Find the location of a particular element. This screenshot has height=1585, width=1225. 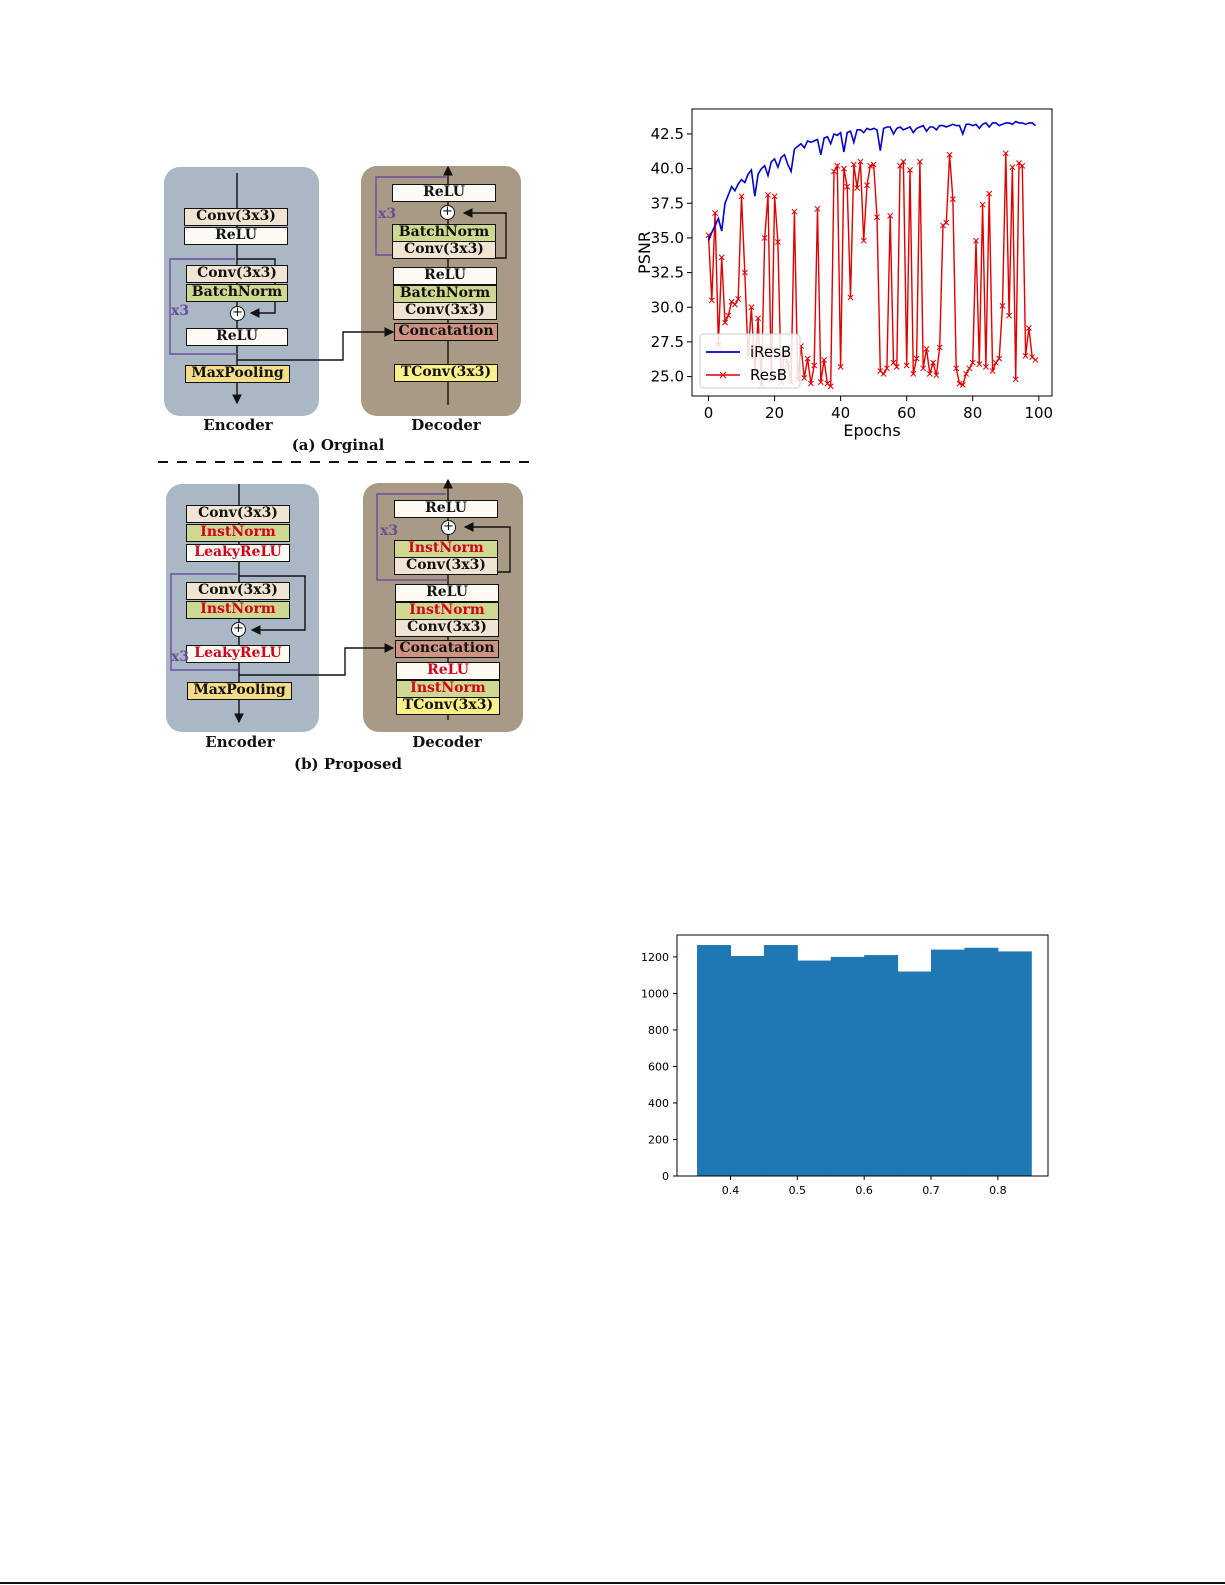

y-tick-label: 27.5 is located at coordinates (667, 342).